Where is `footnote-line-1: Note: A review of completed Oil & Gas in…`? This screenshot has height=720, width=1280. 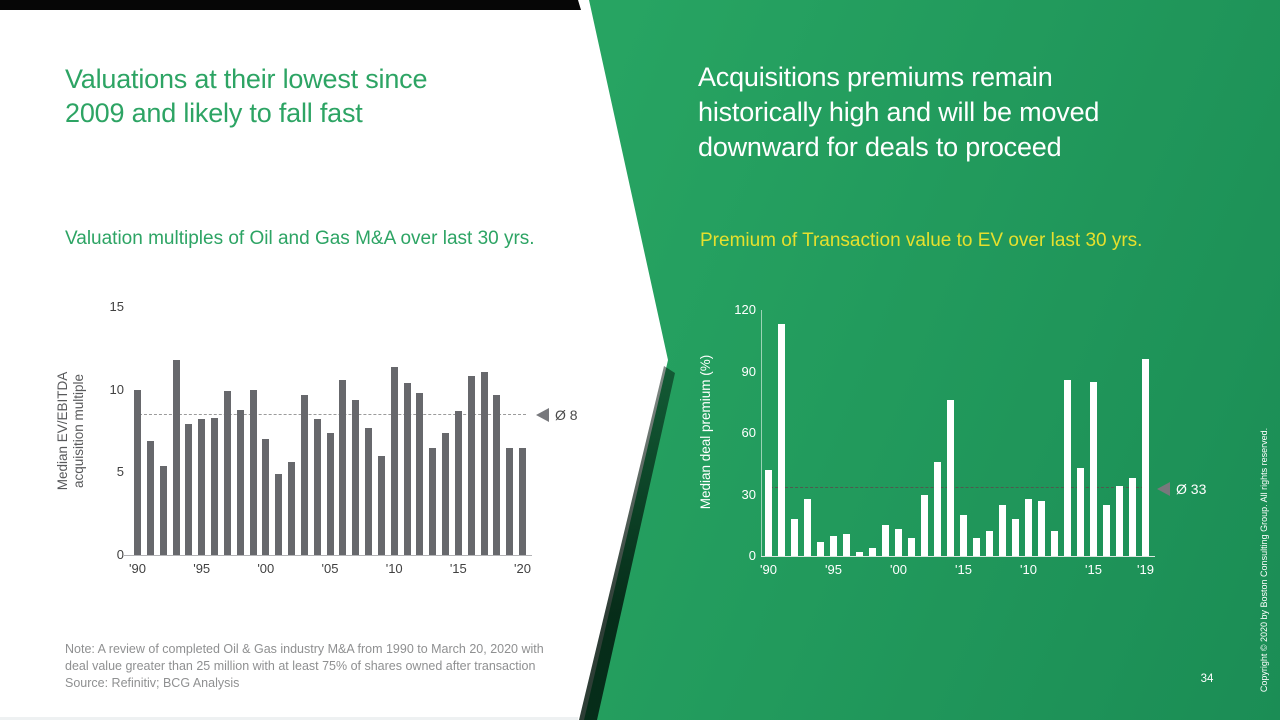
footnote-line-1: Note: A review of completed Oil & Gas in… is located at coordinates (304, 649).